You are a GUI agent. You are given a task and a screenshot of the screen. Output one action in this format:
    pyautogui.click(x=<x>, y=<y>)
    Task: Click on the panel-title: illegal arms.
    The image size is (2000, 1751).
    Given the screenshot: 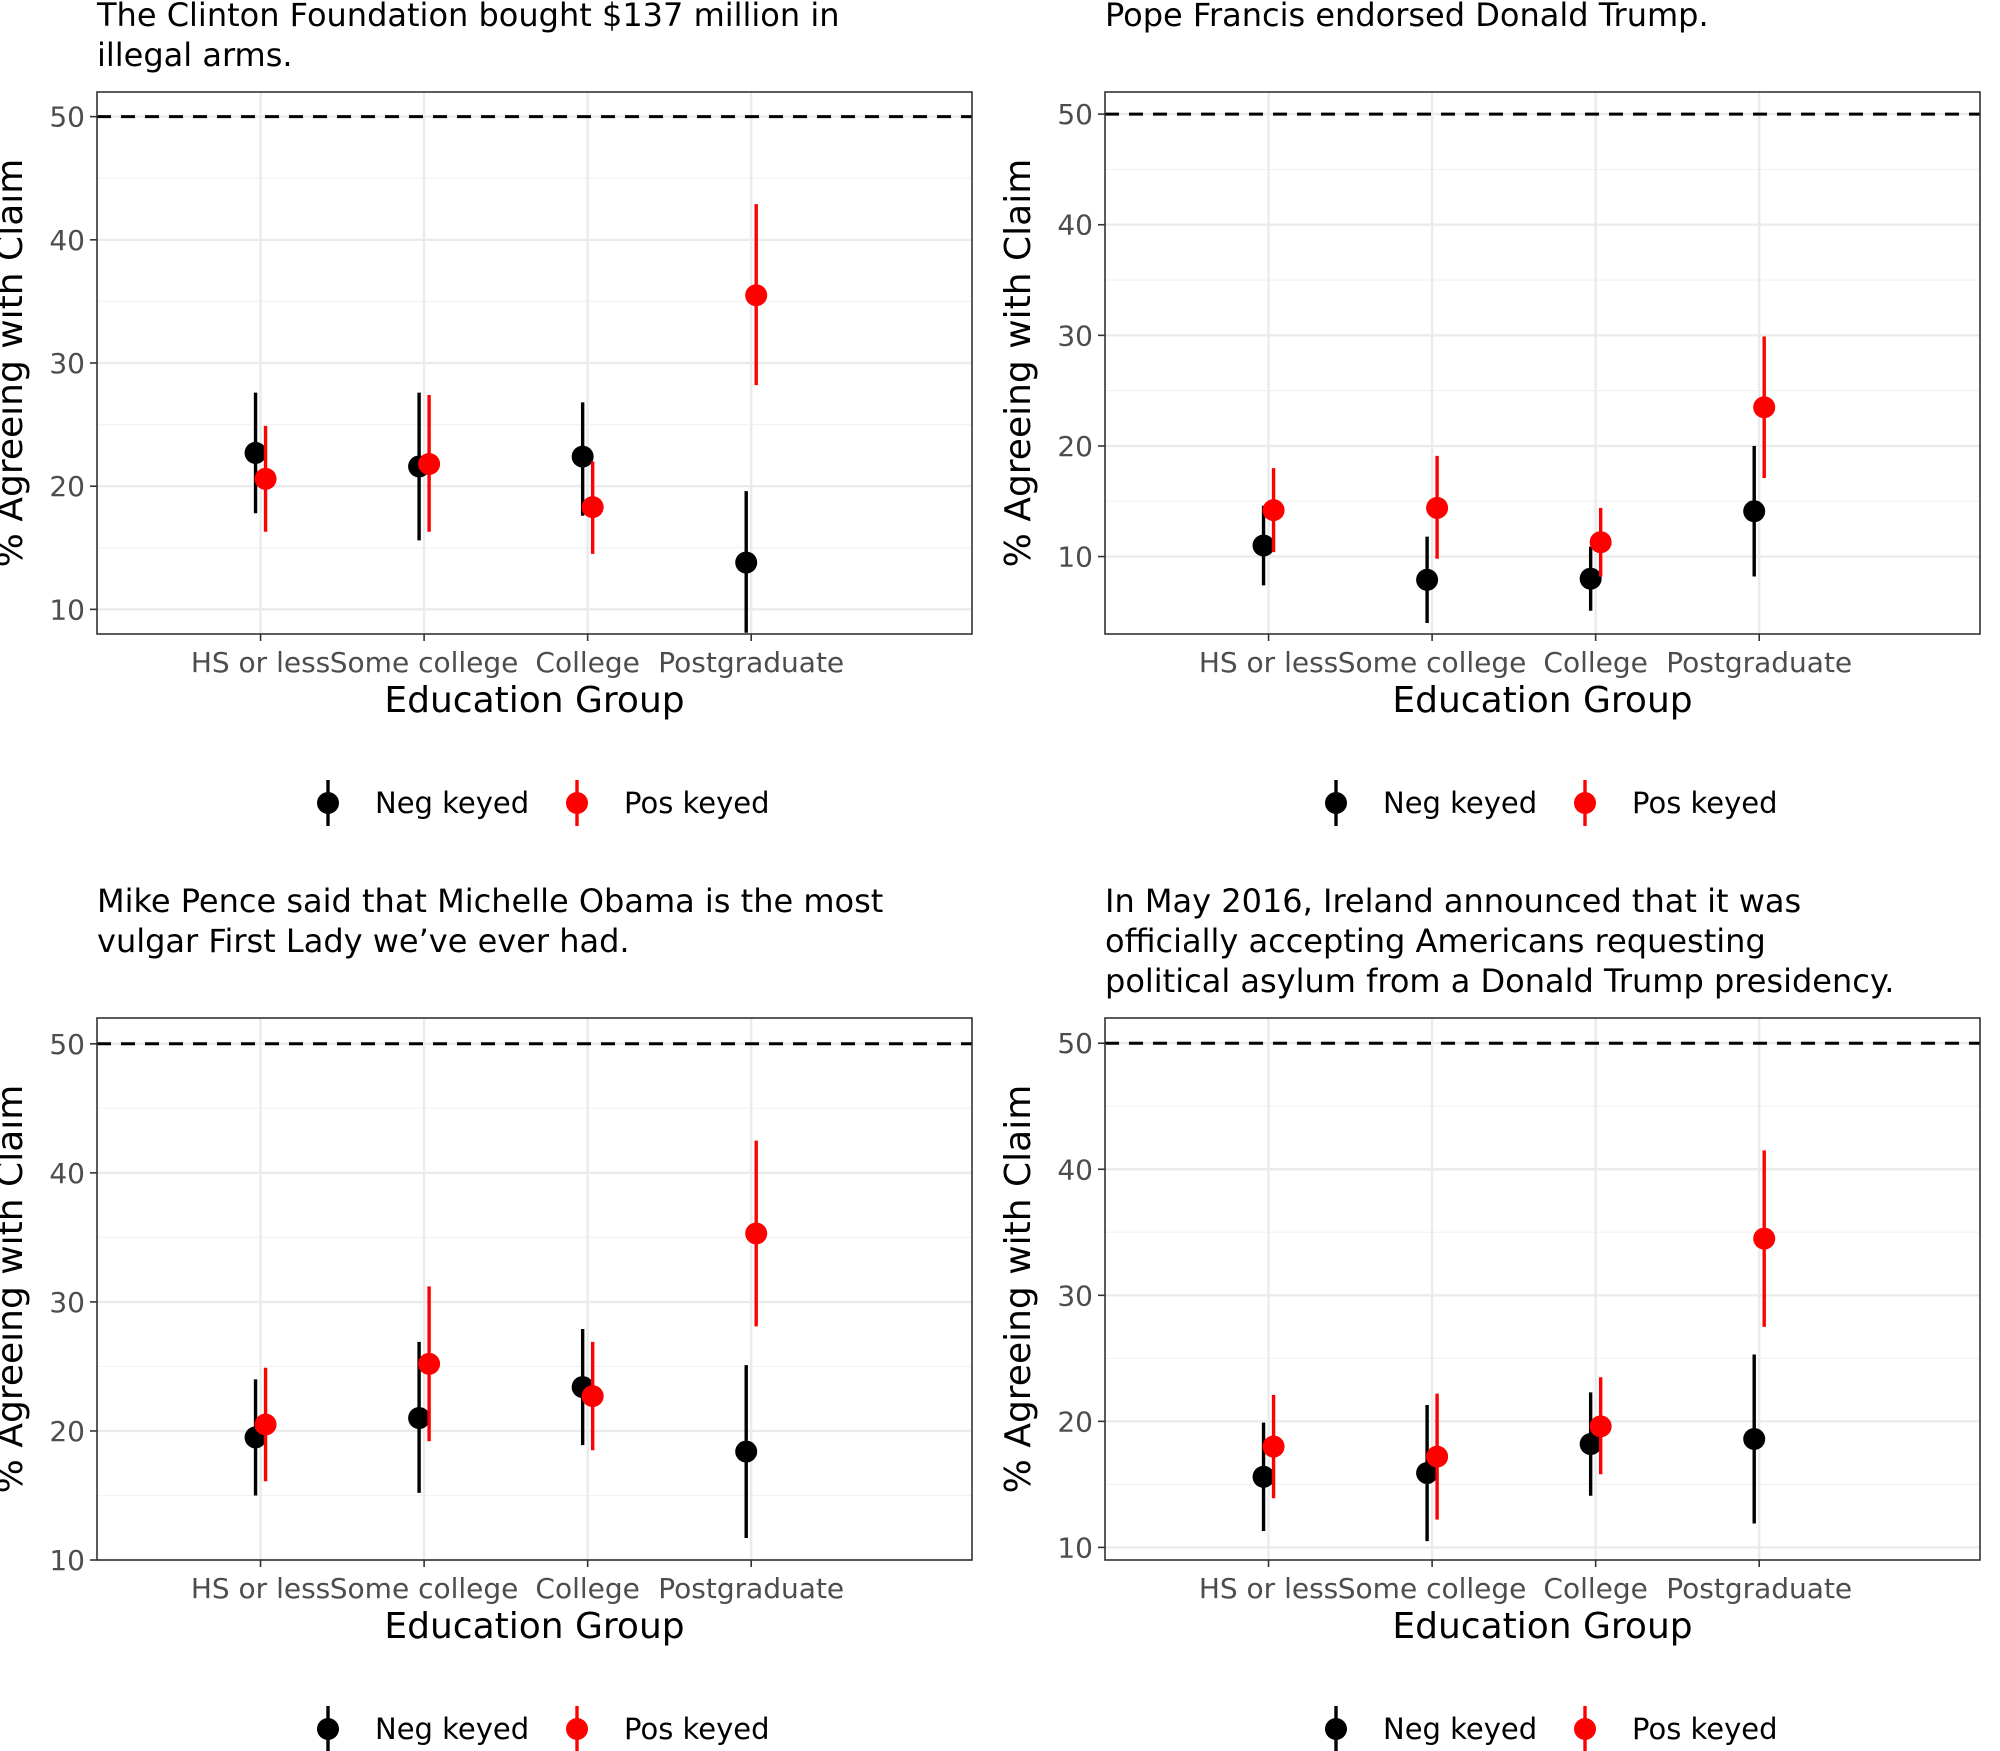 What is the action you would take?
    pyautogui.click(x=195, y=55)
    